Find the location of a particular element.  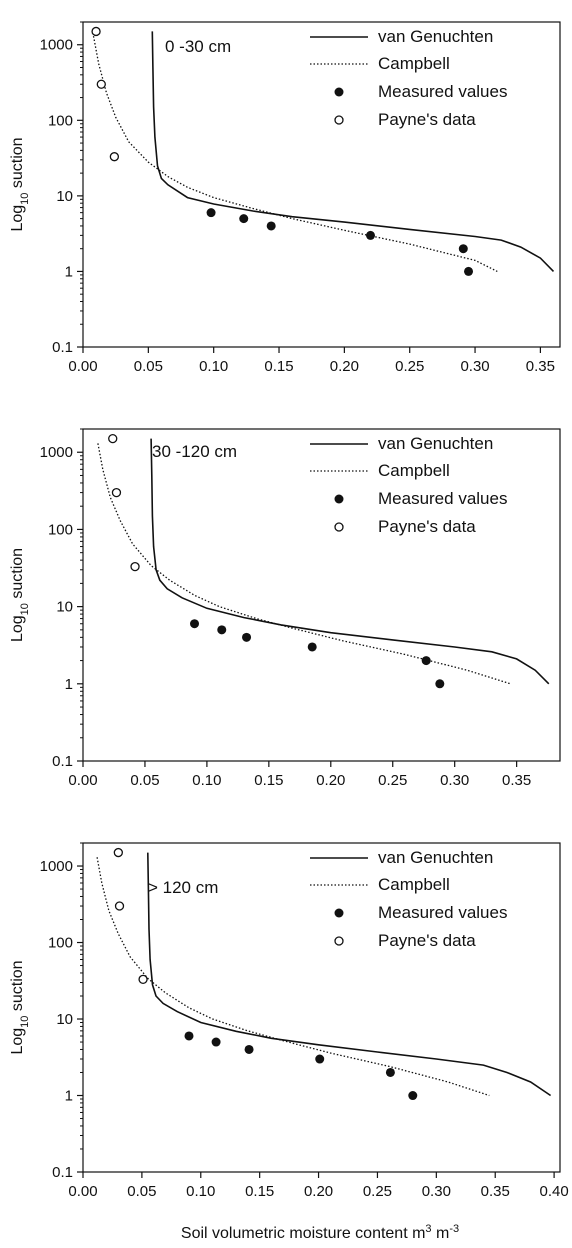

depth-label: 0 -30 cm is located at coordinates (198, 46).